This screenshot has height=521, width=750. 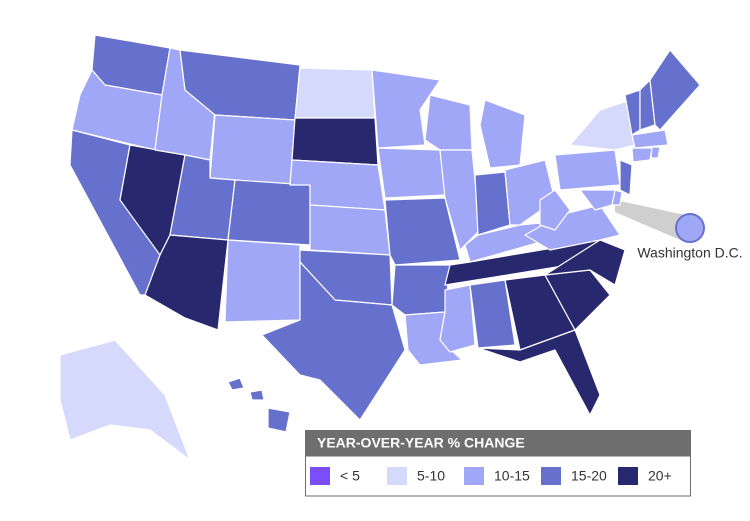 What do you see at coordinates (350, 476) in the screenshot?
I see `legend-label: < 5` at bounding box center [350, 476].